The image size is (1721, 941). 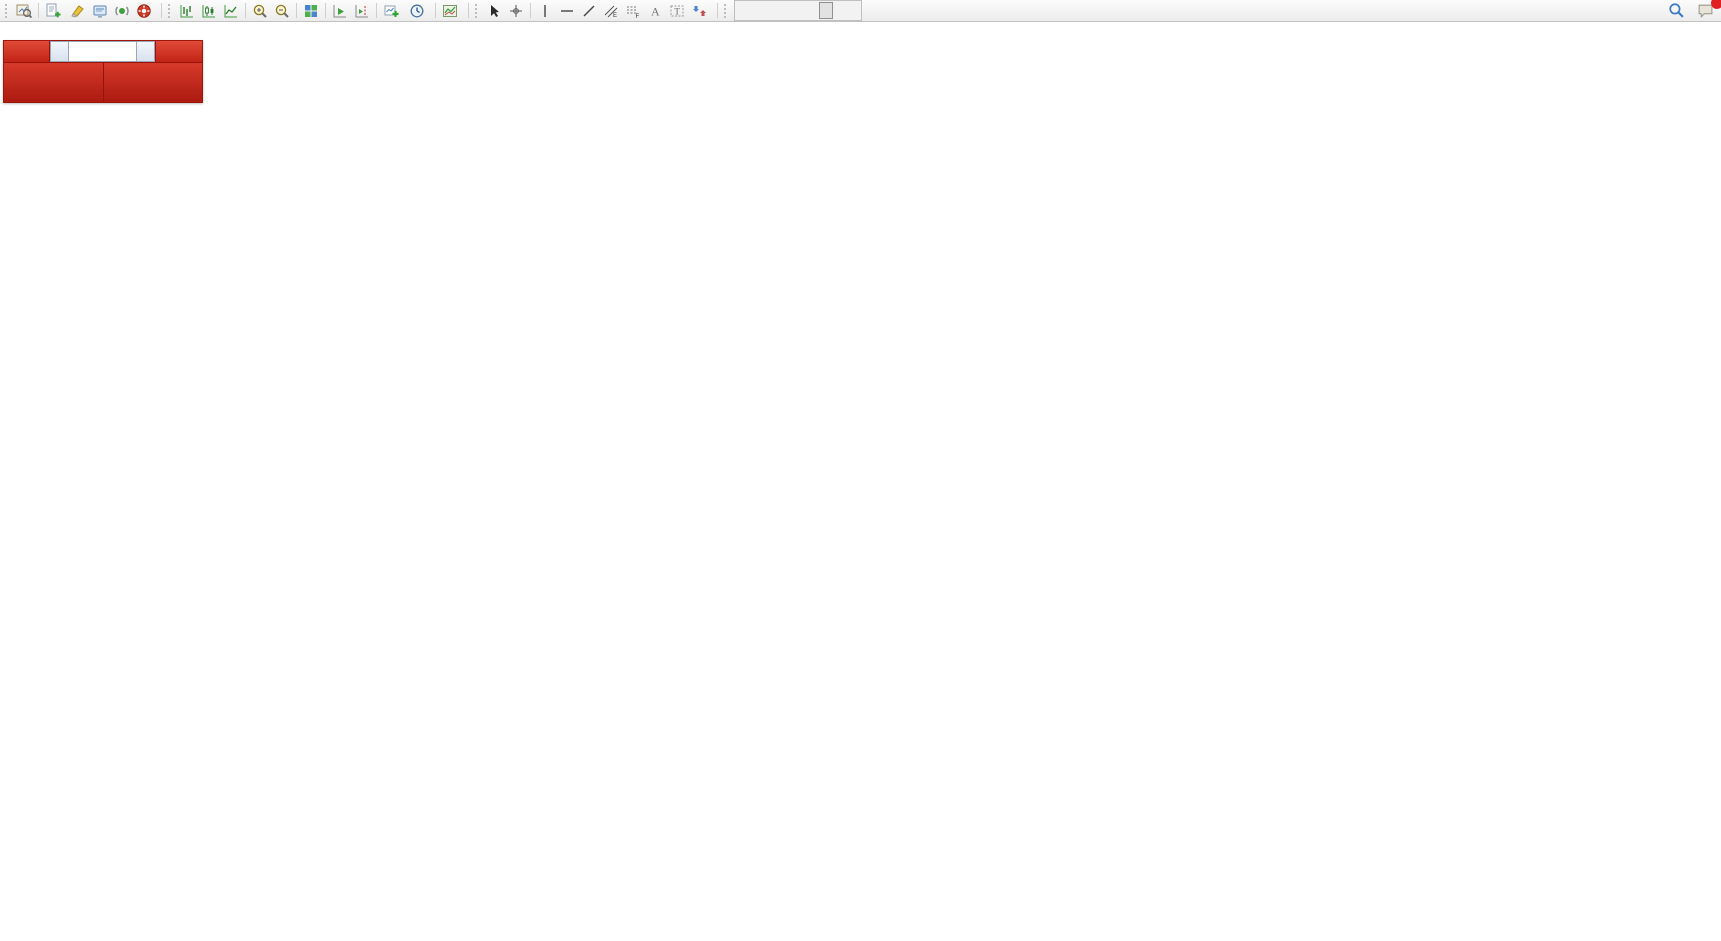 What do you see at coordinates (1716, 4) in the screenshot?
I see `notification-badge` at bounding box center [1716, 4].